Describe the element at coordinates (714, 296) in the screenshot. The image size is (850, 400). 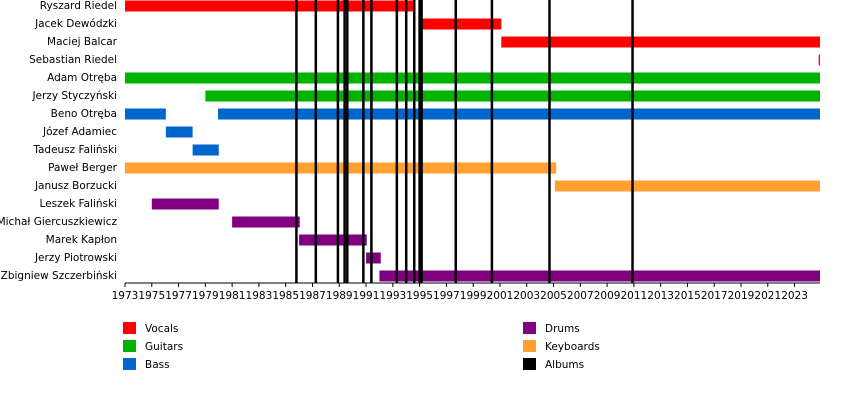
I see `x-tick-label: 2017` at that location.